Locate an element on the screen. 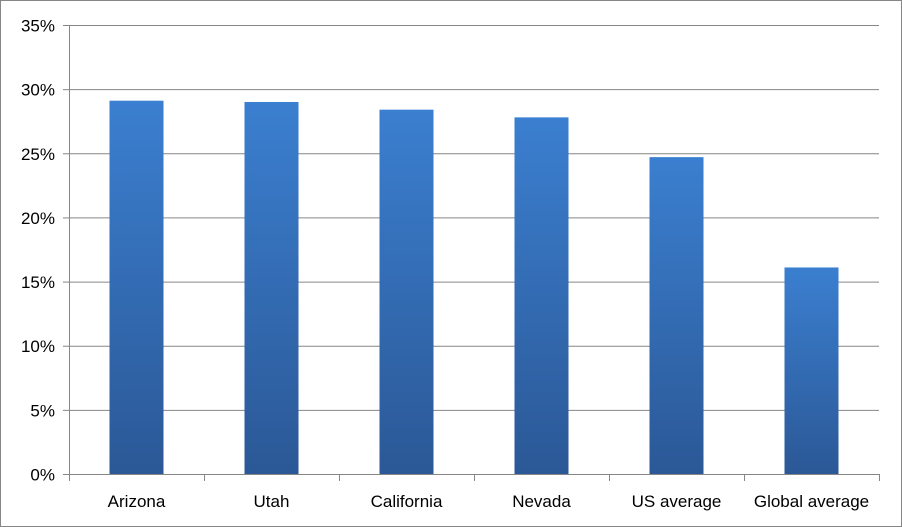  bar-us-average is located at coordinates (676, 316).